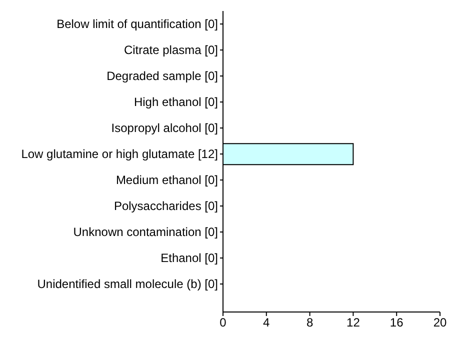 The width and height of the screenshot is (450, 342). What do you see at coordinates (353, 323) in the screenshot?
I see `x-tick-label: 12` at bounding box center [353, 323].